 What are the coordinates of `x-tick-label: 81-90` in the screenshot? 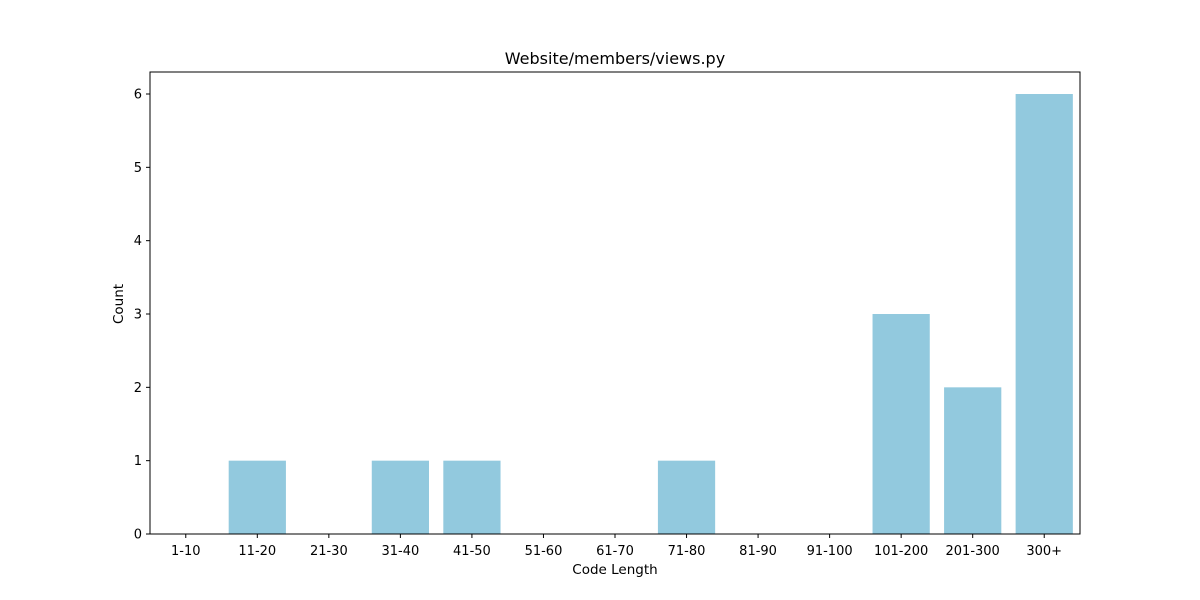 It's located at (758, 551).